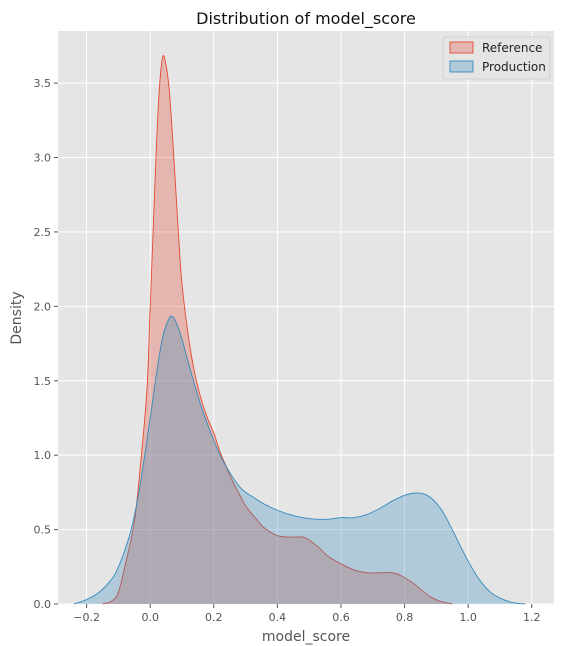  Describe the element at coordinates (43, 232) in the screenshot. I see `y-tick-label: 2.5` at that location.